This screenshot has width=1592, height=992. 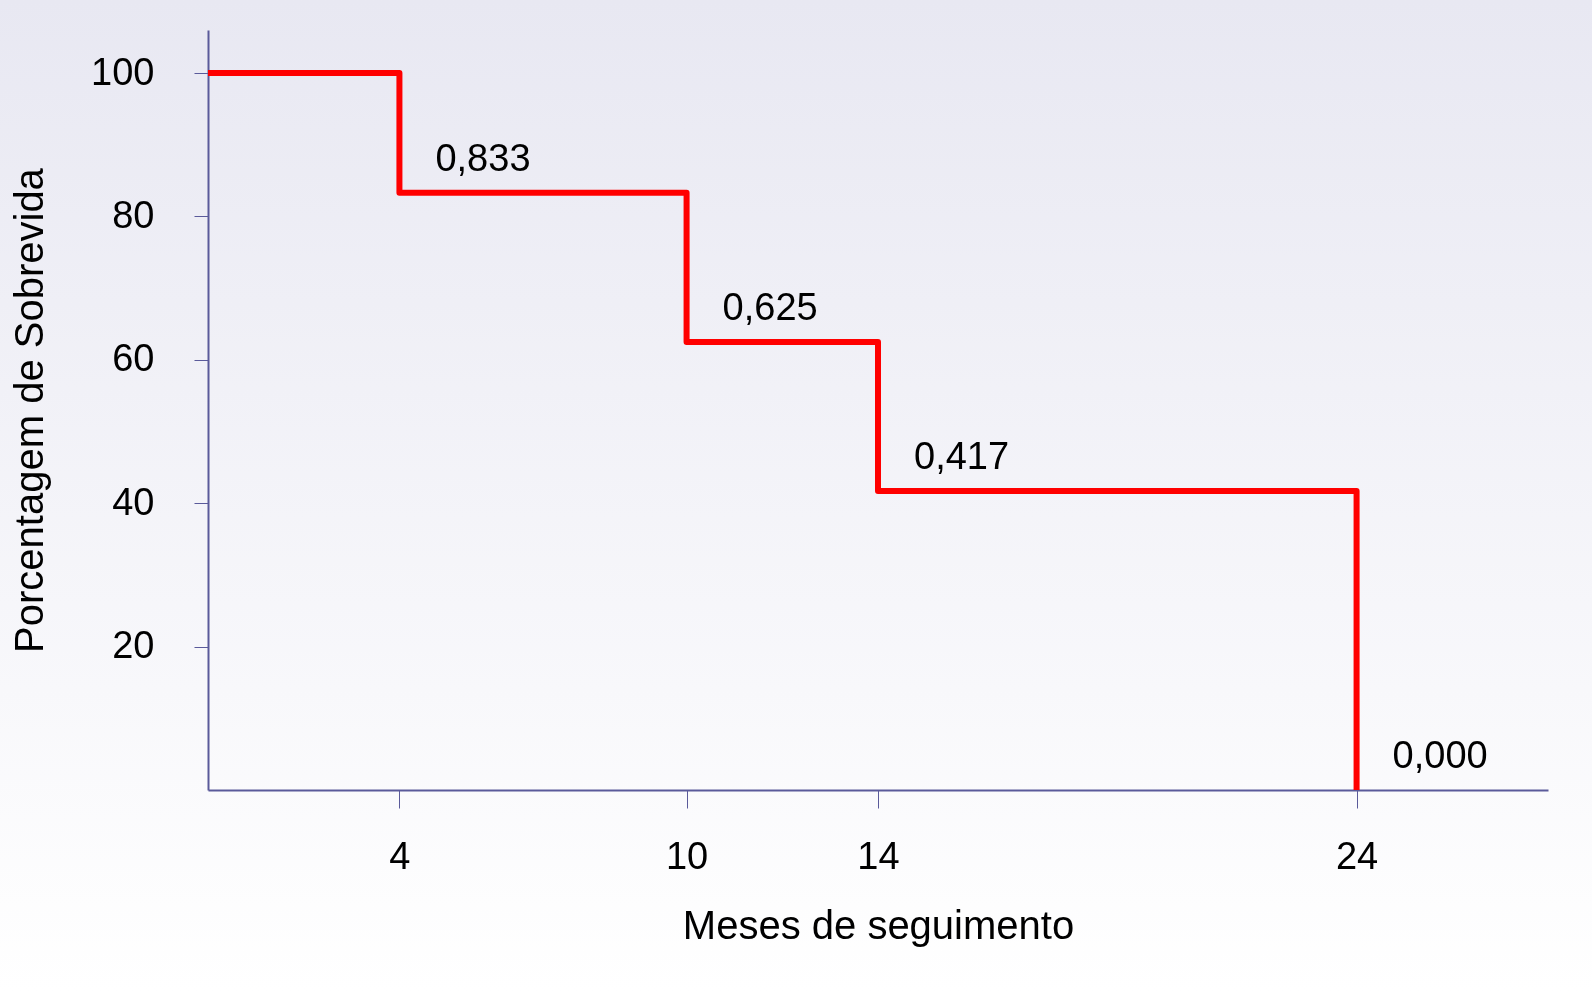 I want to click on x-tick-label: 4, so click(x=400, y=855).